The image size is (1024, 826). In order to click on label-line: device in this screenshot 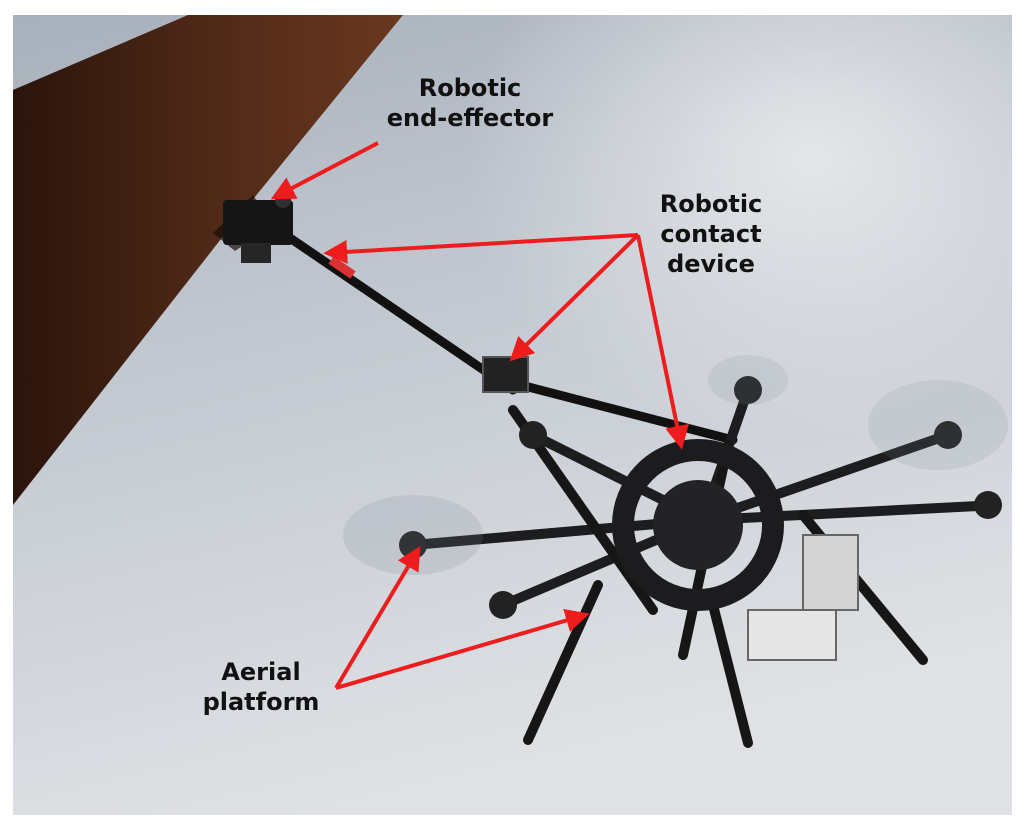, I will do `click(711, 264)`.